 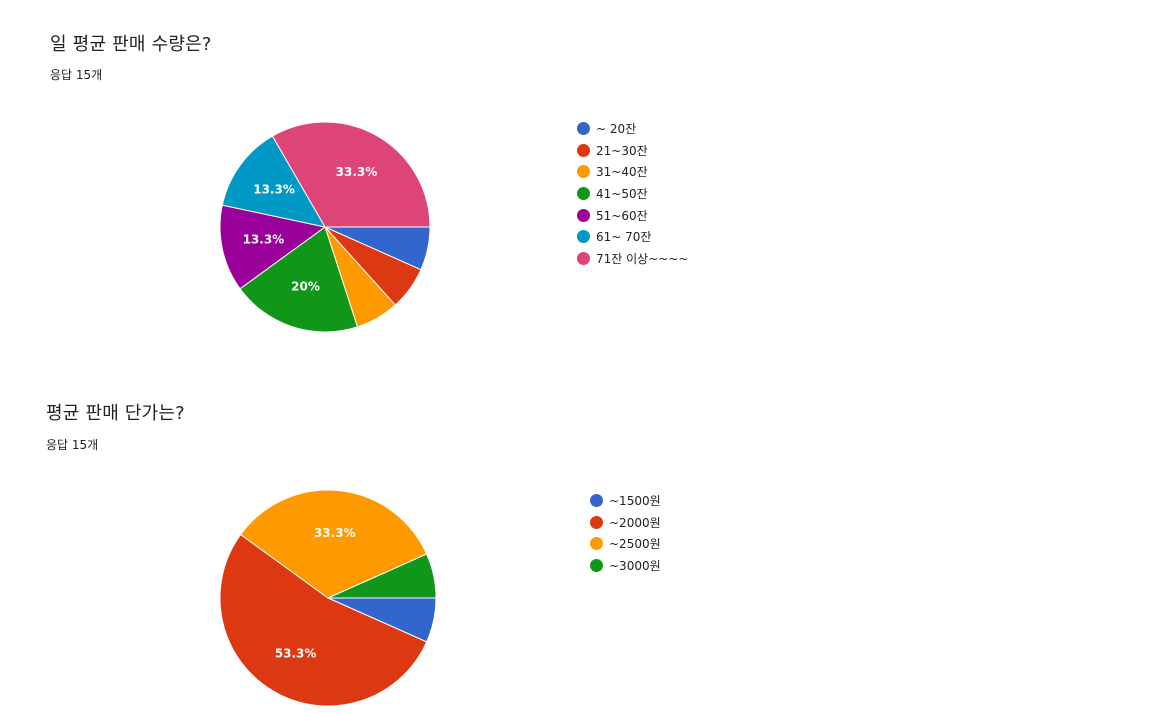 I want to click on pie-chart-daily-sales: 20% 13.3% 13.3% 33.3%, so click(x=325, y=227).